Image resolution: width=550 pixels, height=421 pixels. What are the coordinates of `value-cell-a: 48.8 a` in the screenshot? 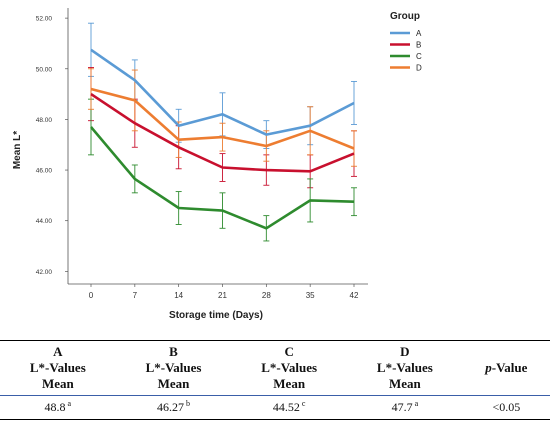 It's located at (58, 407).